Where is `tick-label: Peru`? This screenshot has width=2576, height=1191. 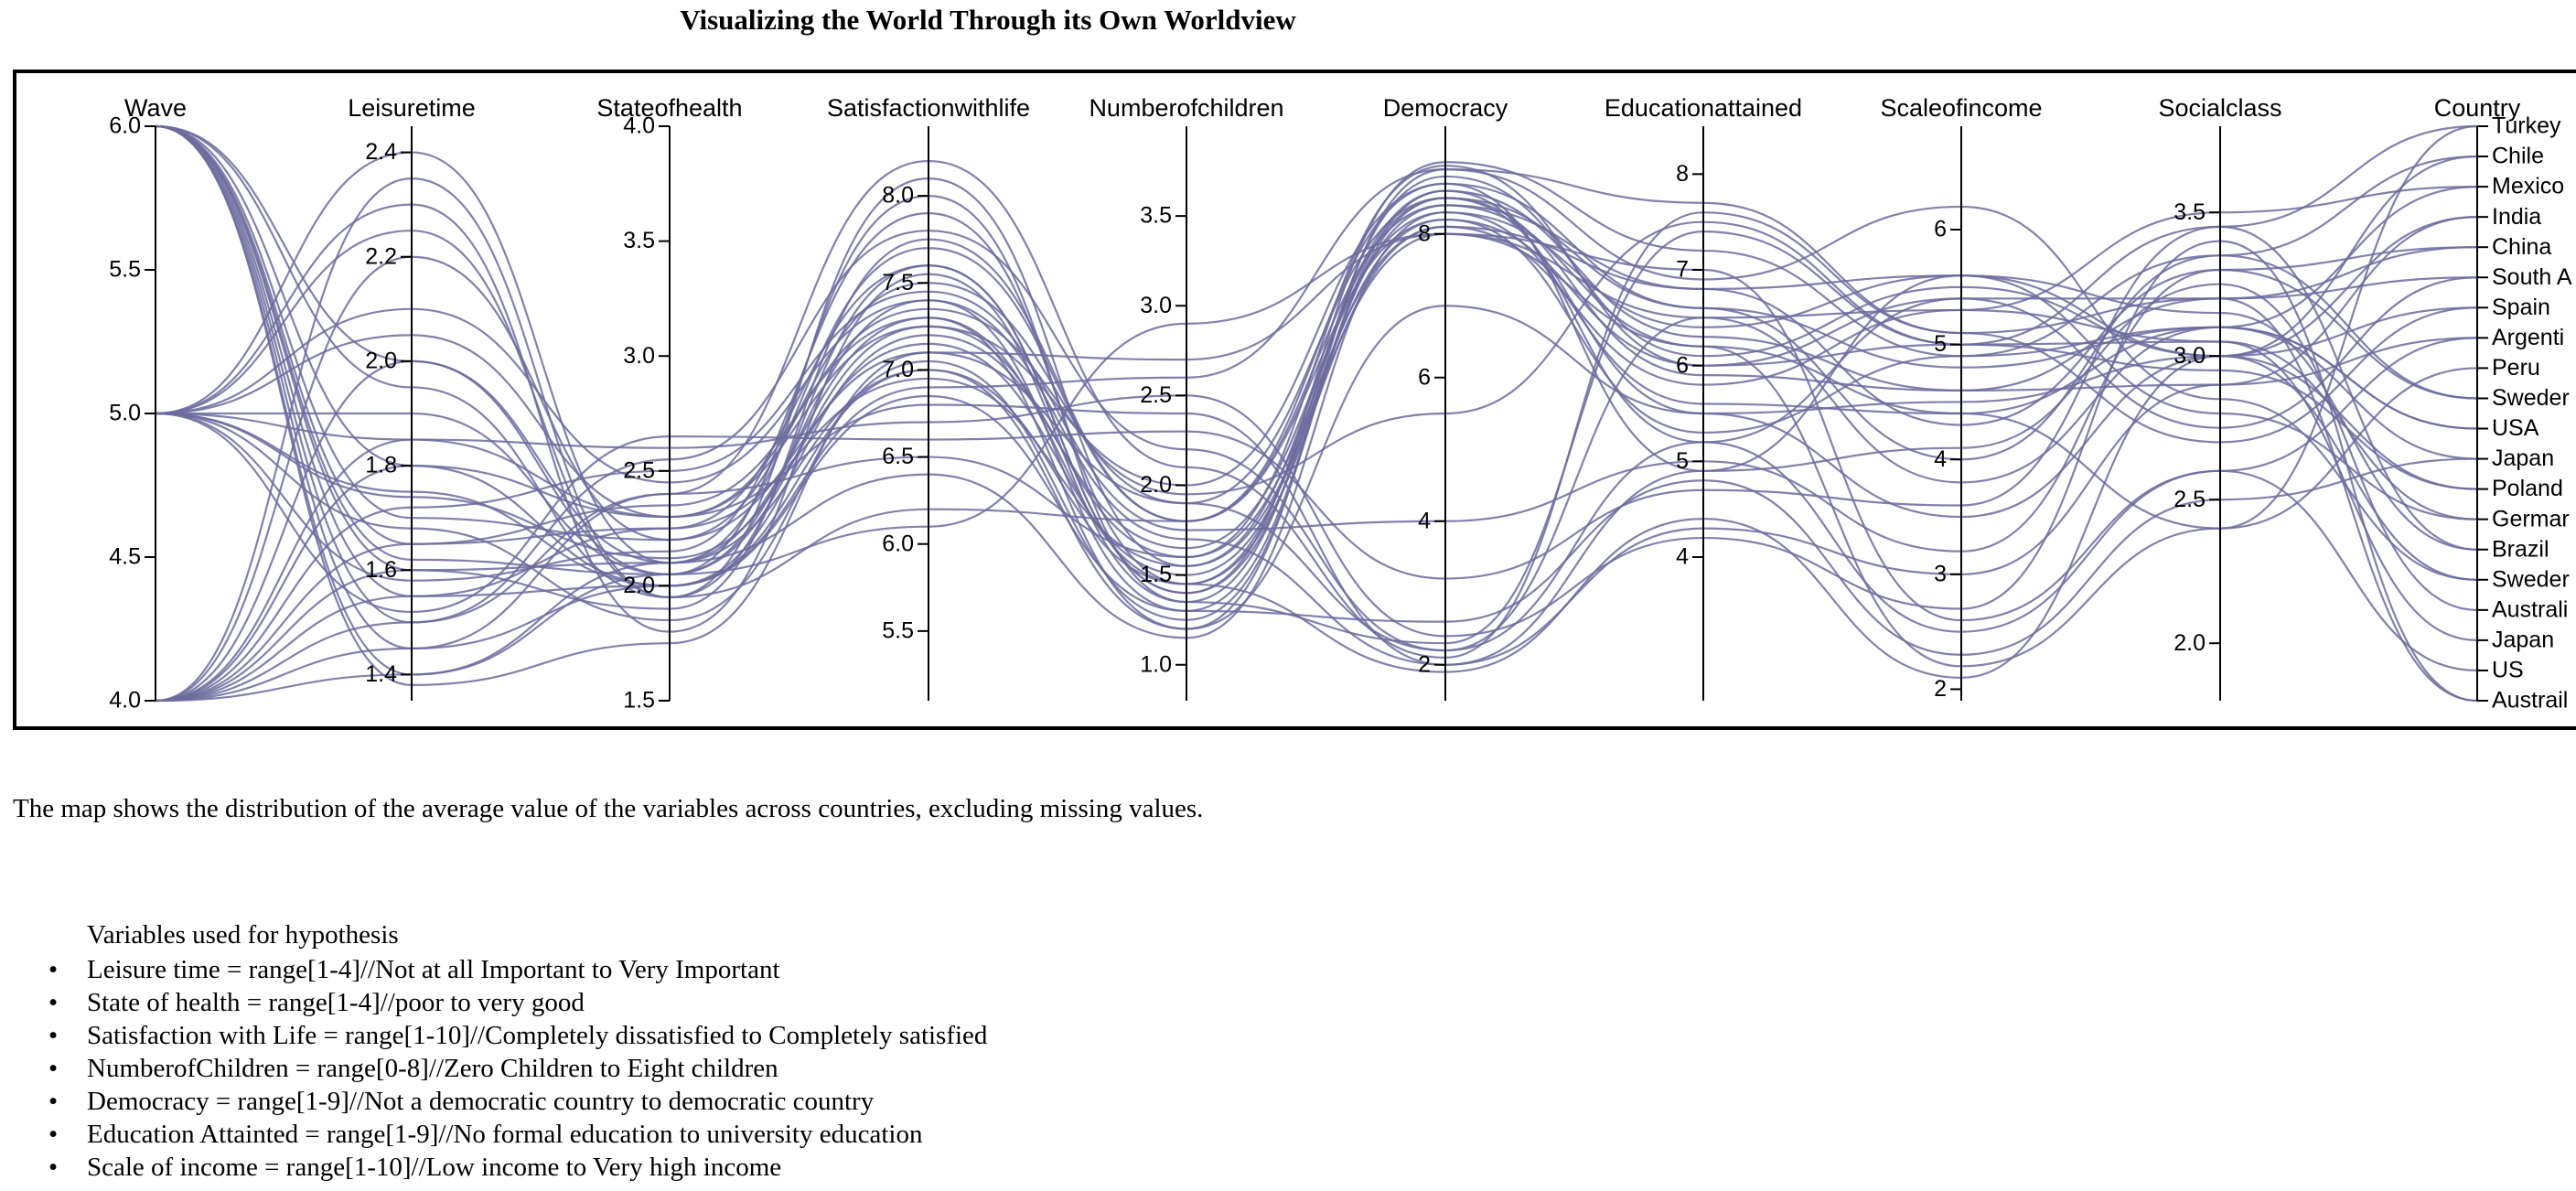
tick-label: Peru is located at coordinates (2516, 368).